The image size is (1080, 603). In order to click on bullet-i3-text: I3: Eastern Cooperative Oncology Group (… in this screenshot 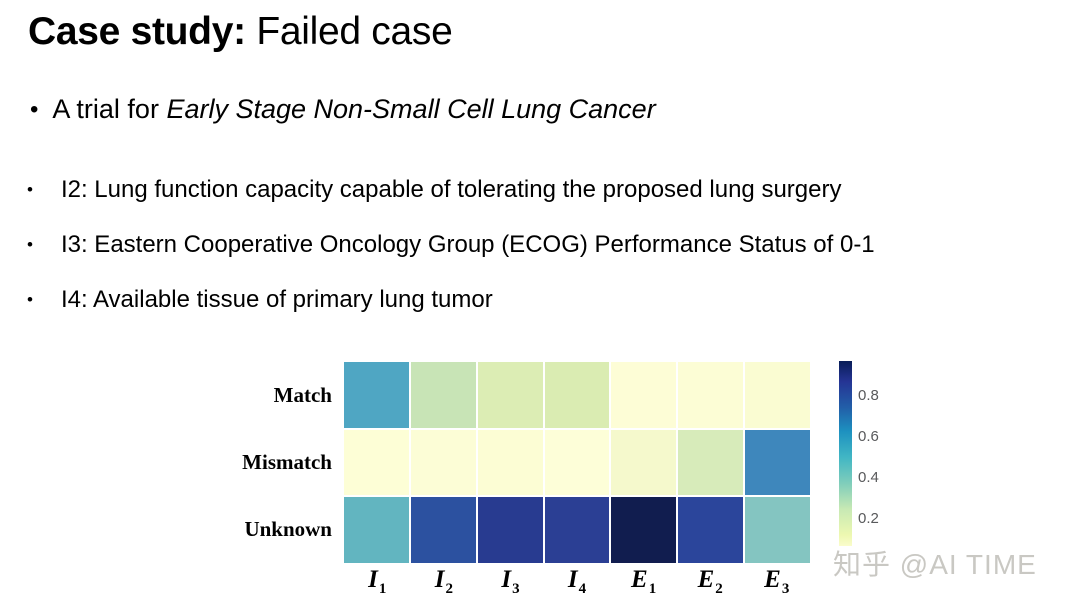, I will do `click(467, 244)`.